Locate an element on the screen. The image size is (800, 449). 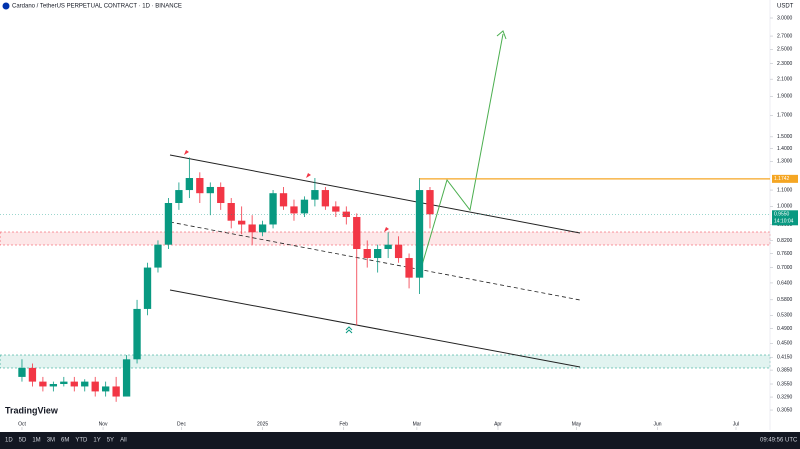
y-tick-label: 0.6400 is located at coordinates (785, 283).